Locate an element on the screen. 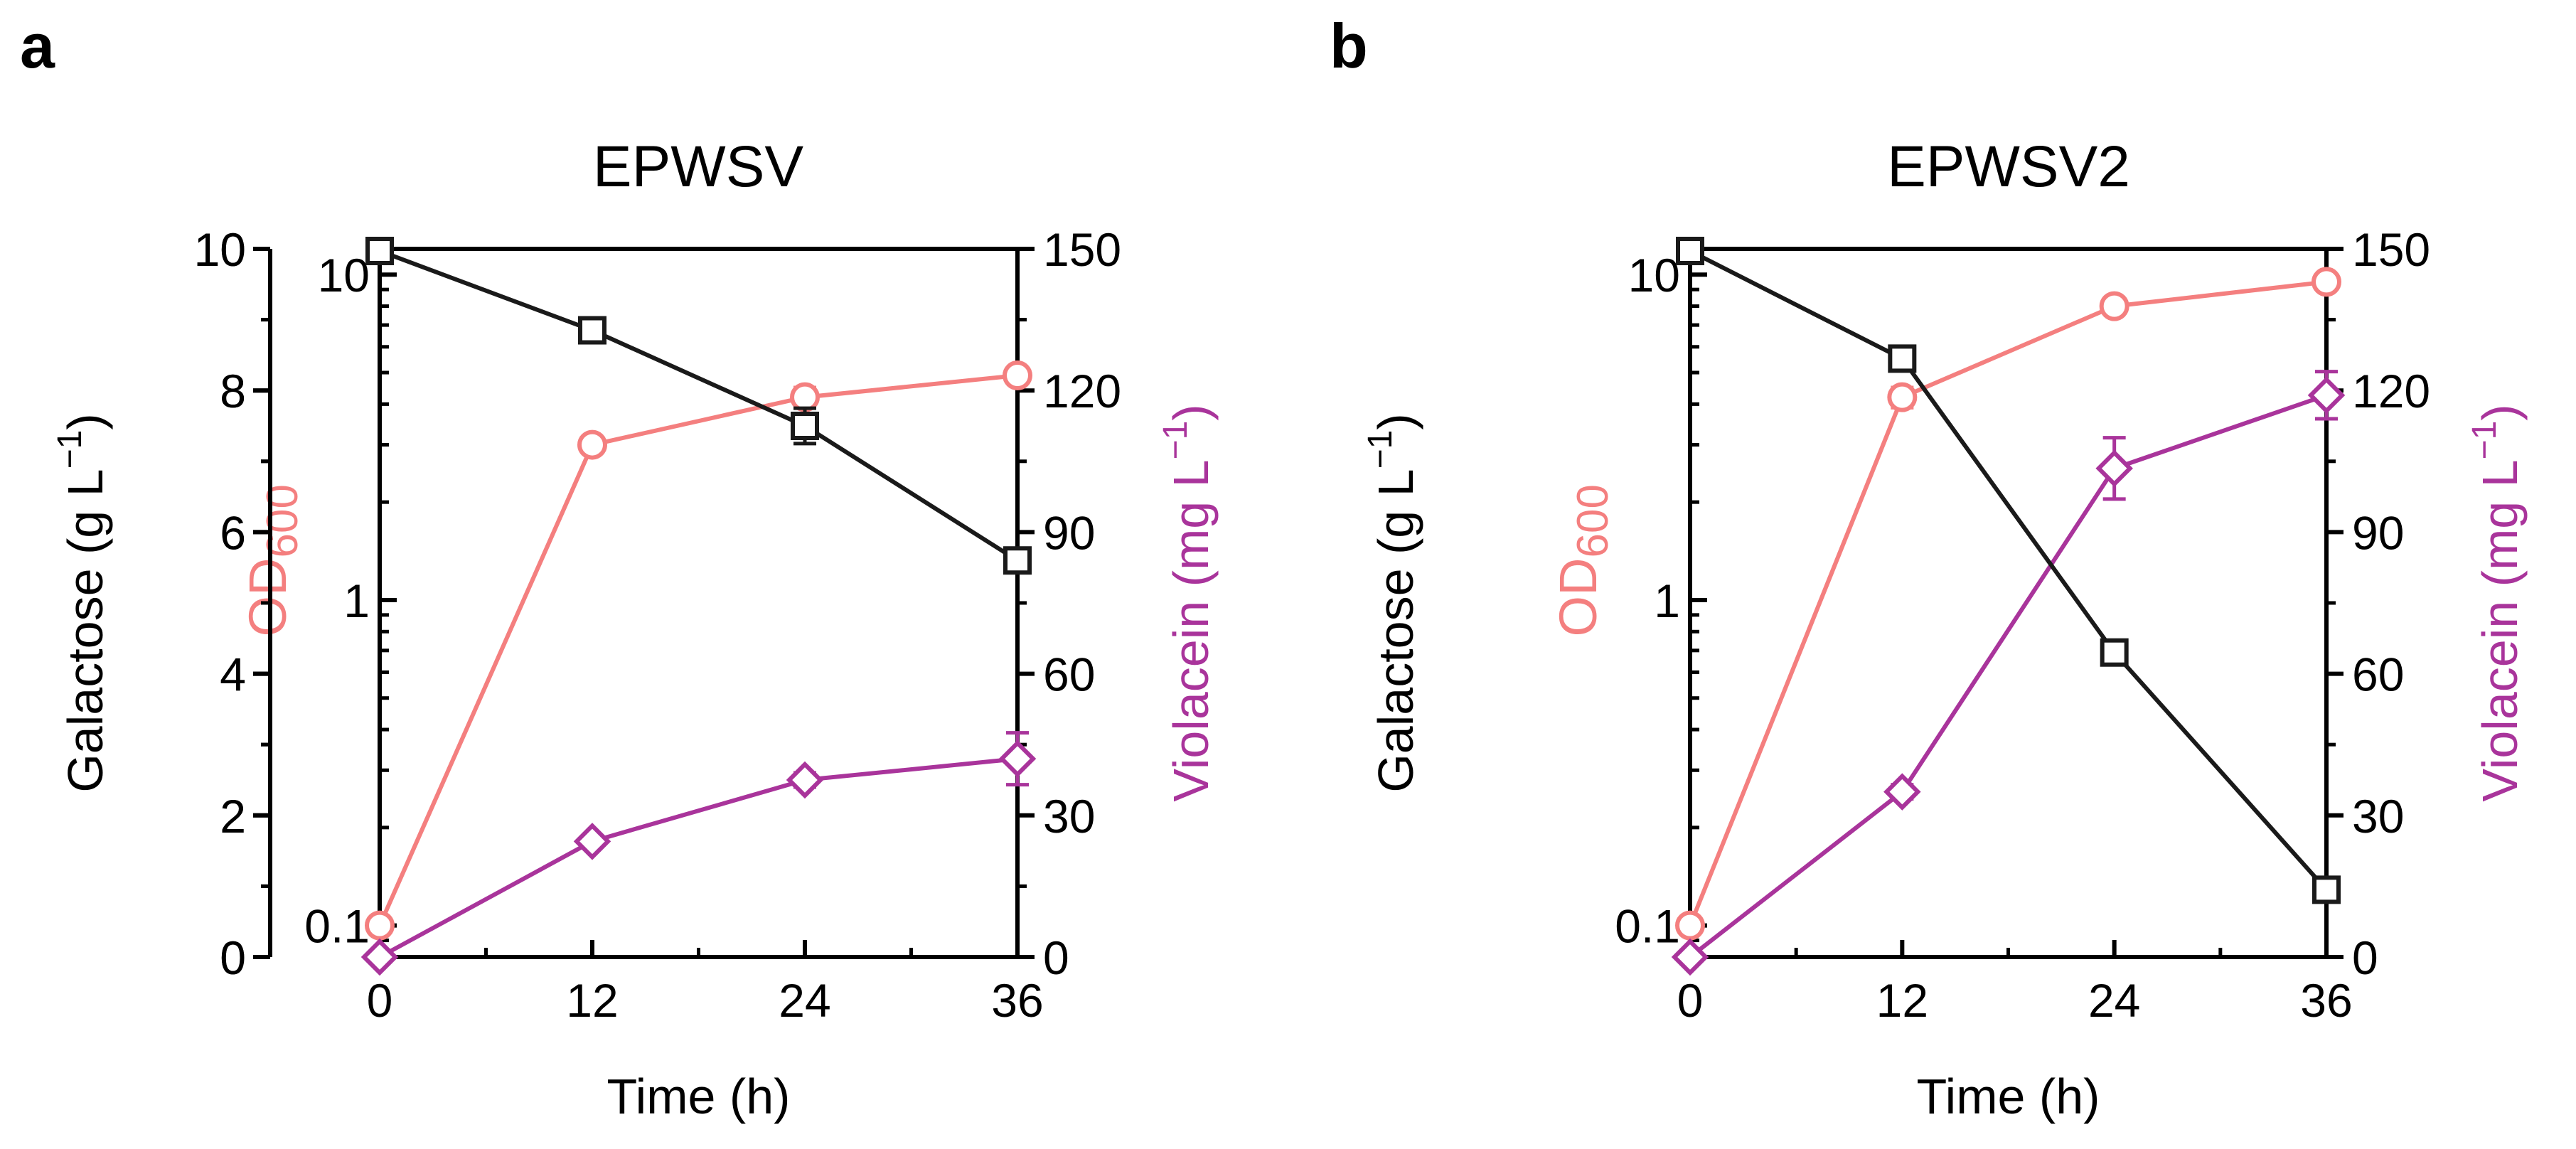  series-galactose is located at coordinates (698, 406).